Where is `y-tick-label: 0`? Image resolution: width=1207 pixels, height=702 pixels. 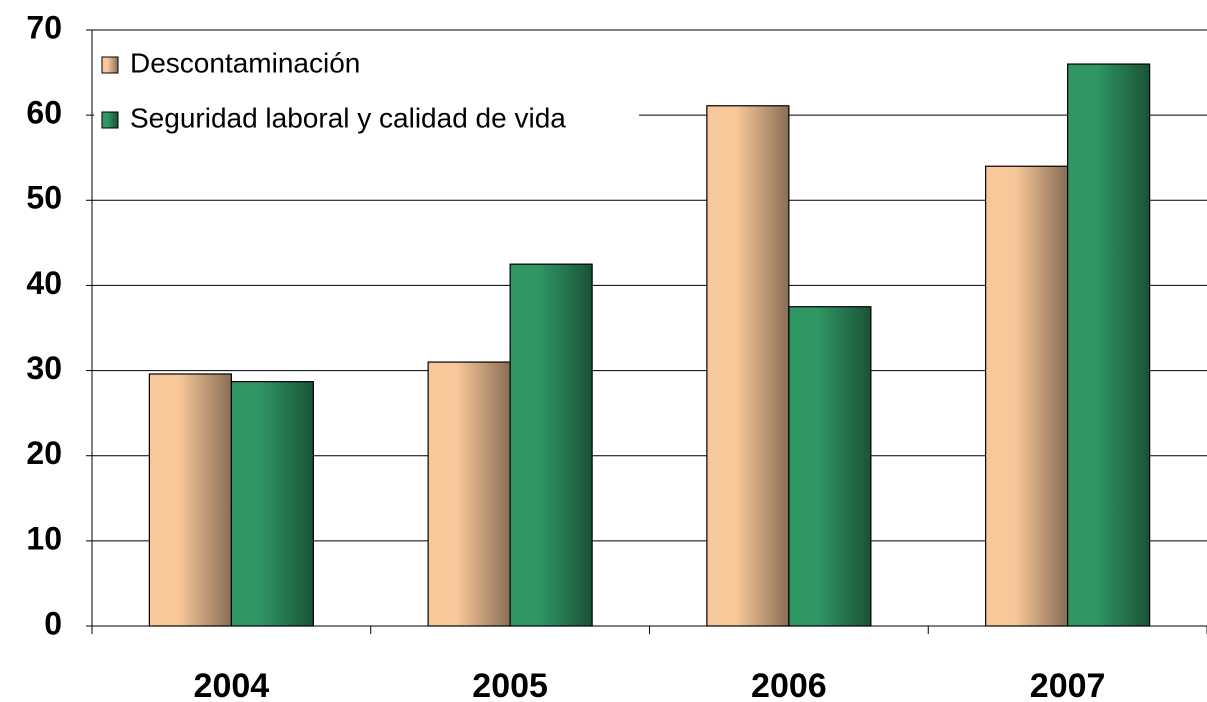
y-tick-label: 0 is located at coordinates (53, 623).